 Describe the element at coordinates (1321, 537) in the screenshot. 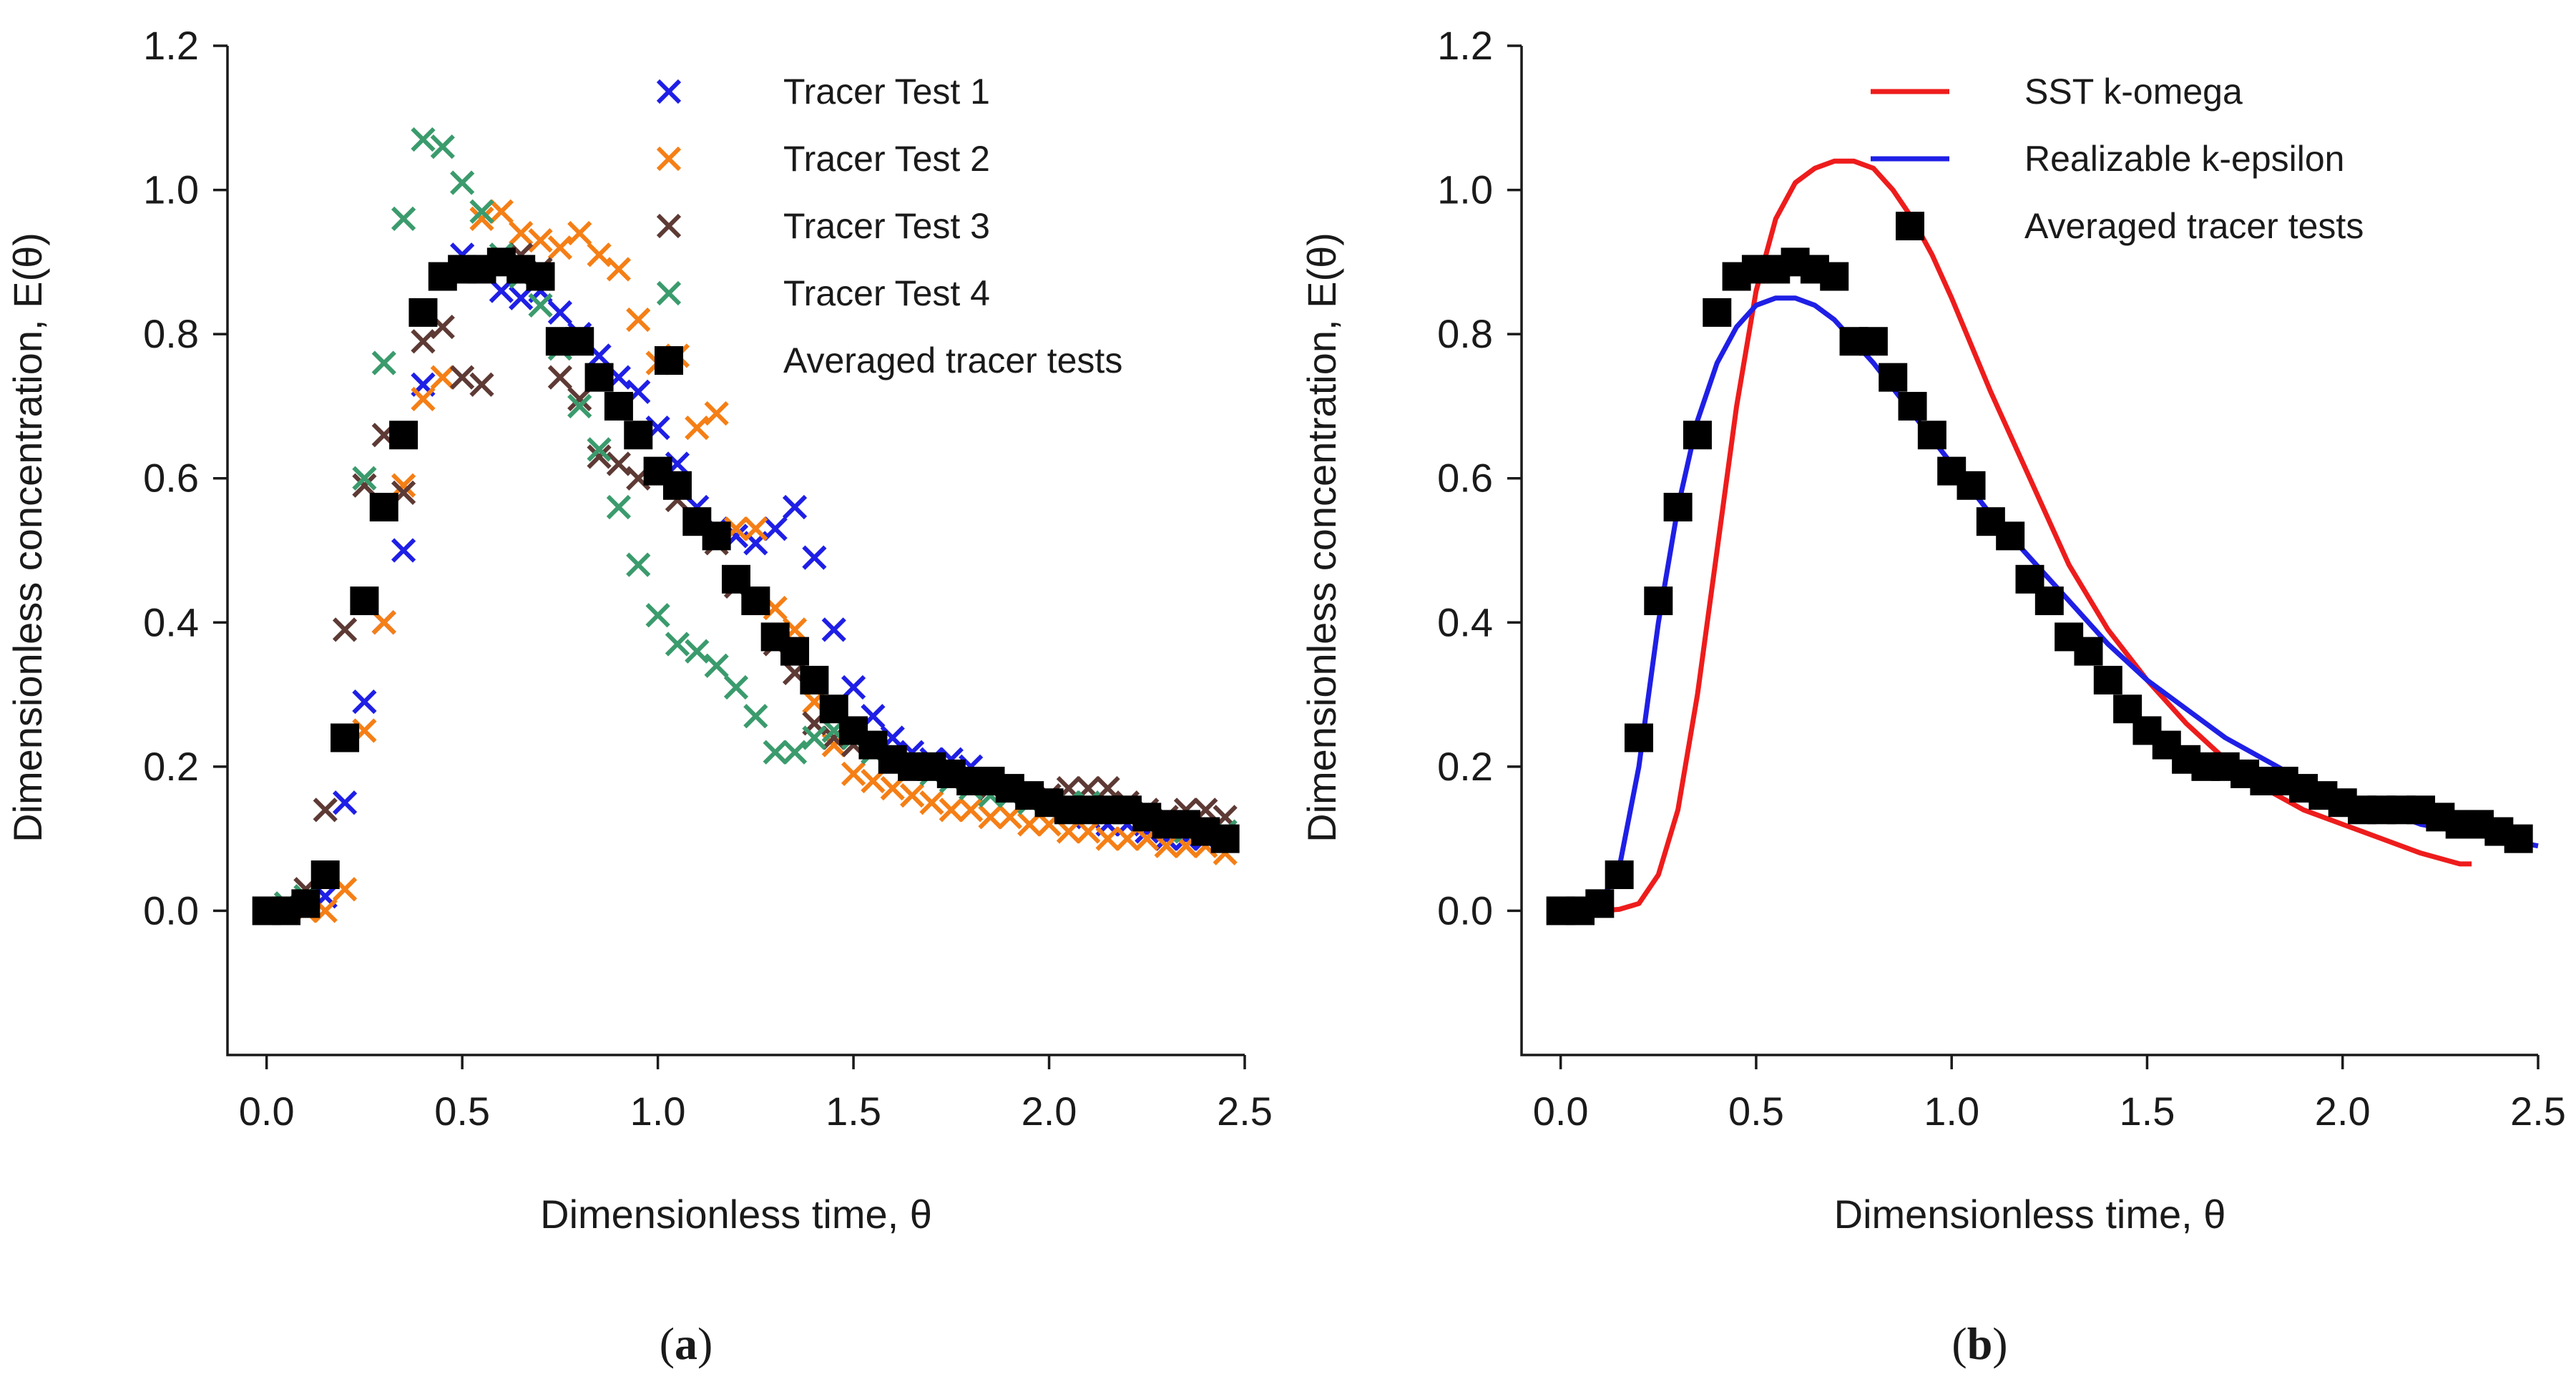

I see `pb-y-axis-title: Dimensionless concentration, E(θ)` at that location.